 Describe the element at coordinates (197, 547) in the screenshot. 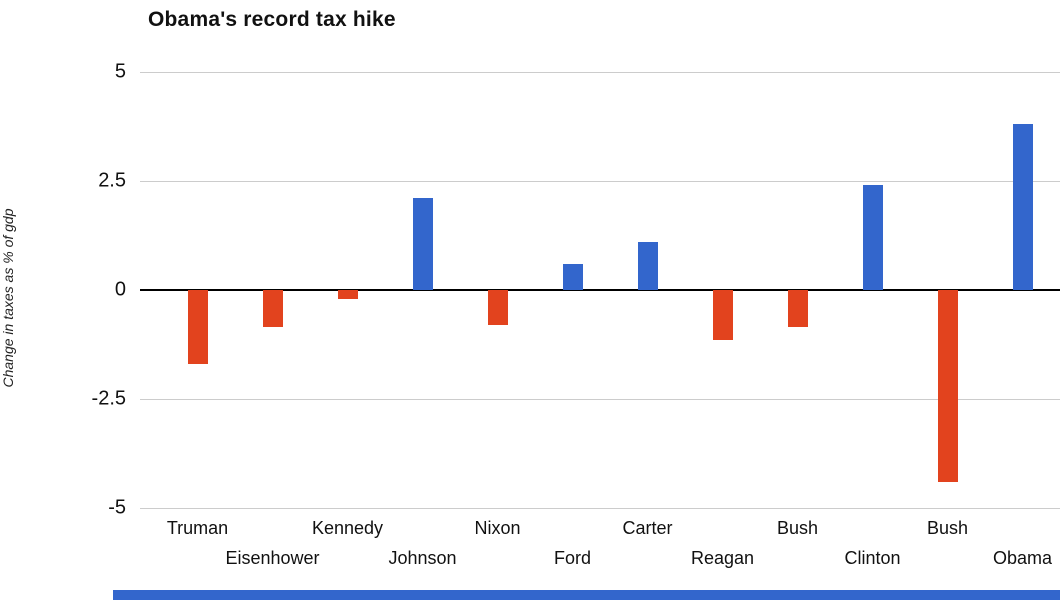

I see `x-band-0: Truman` at that location.